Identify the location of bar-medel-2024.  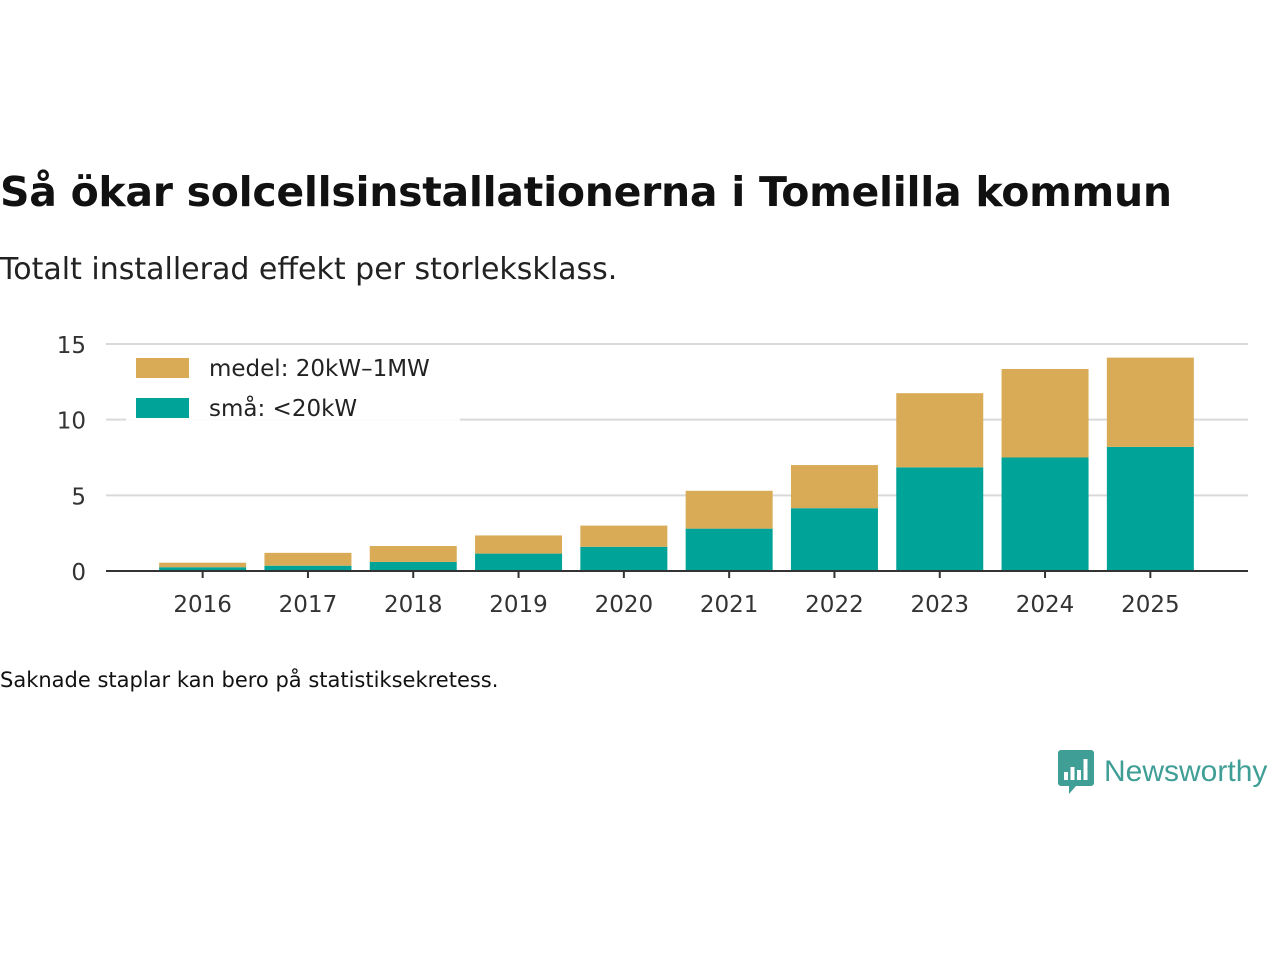
(1045, 413).